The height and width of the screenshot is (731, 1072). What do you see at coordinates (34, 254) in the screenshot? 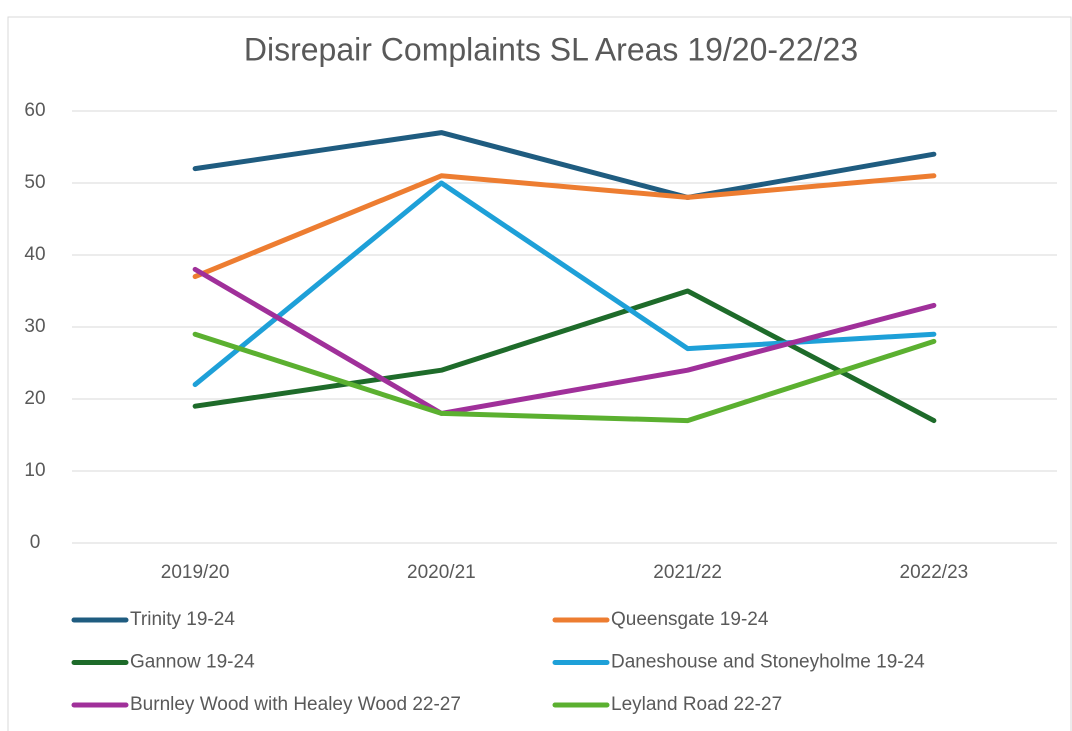
I see `y-tick-label: 40` at bounding box center [34, 254].